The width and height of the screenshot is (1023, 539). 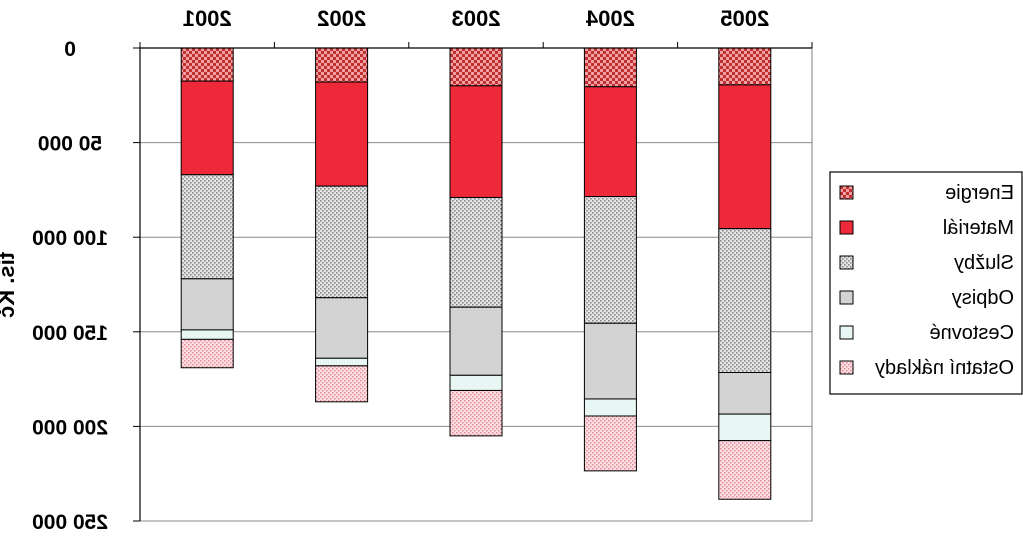 What do you see at coordinates (745, 300) in the screenshot?
I see `bar-2005-služby` at bounding box center [745, 300].